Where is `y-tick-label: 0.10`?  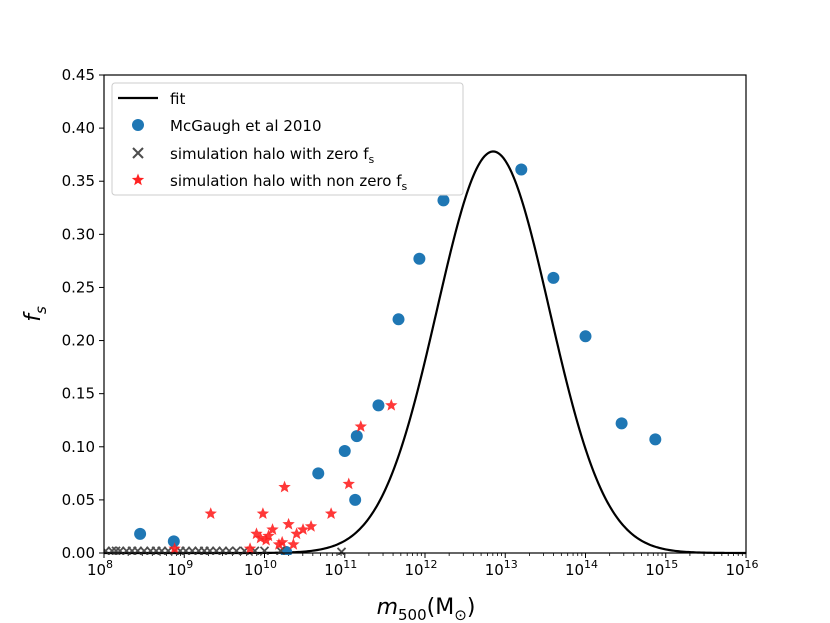
y-tick-label: 0.10 is located at coordinates (78, 447).